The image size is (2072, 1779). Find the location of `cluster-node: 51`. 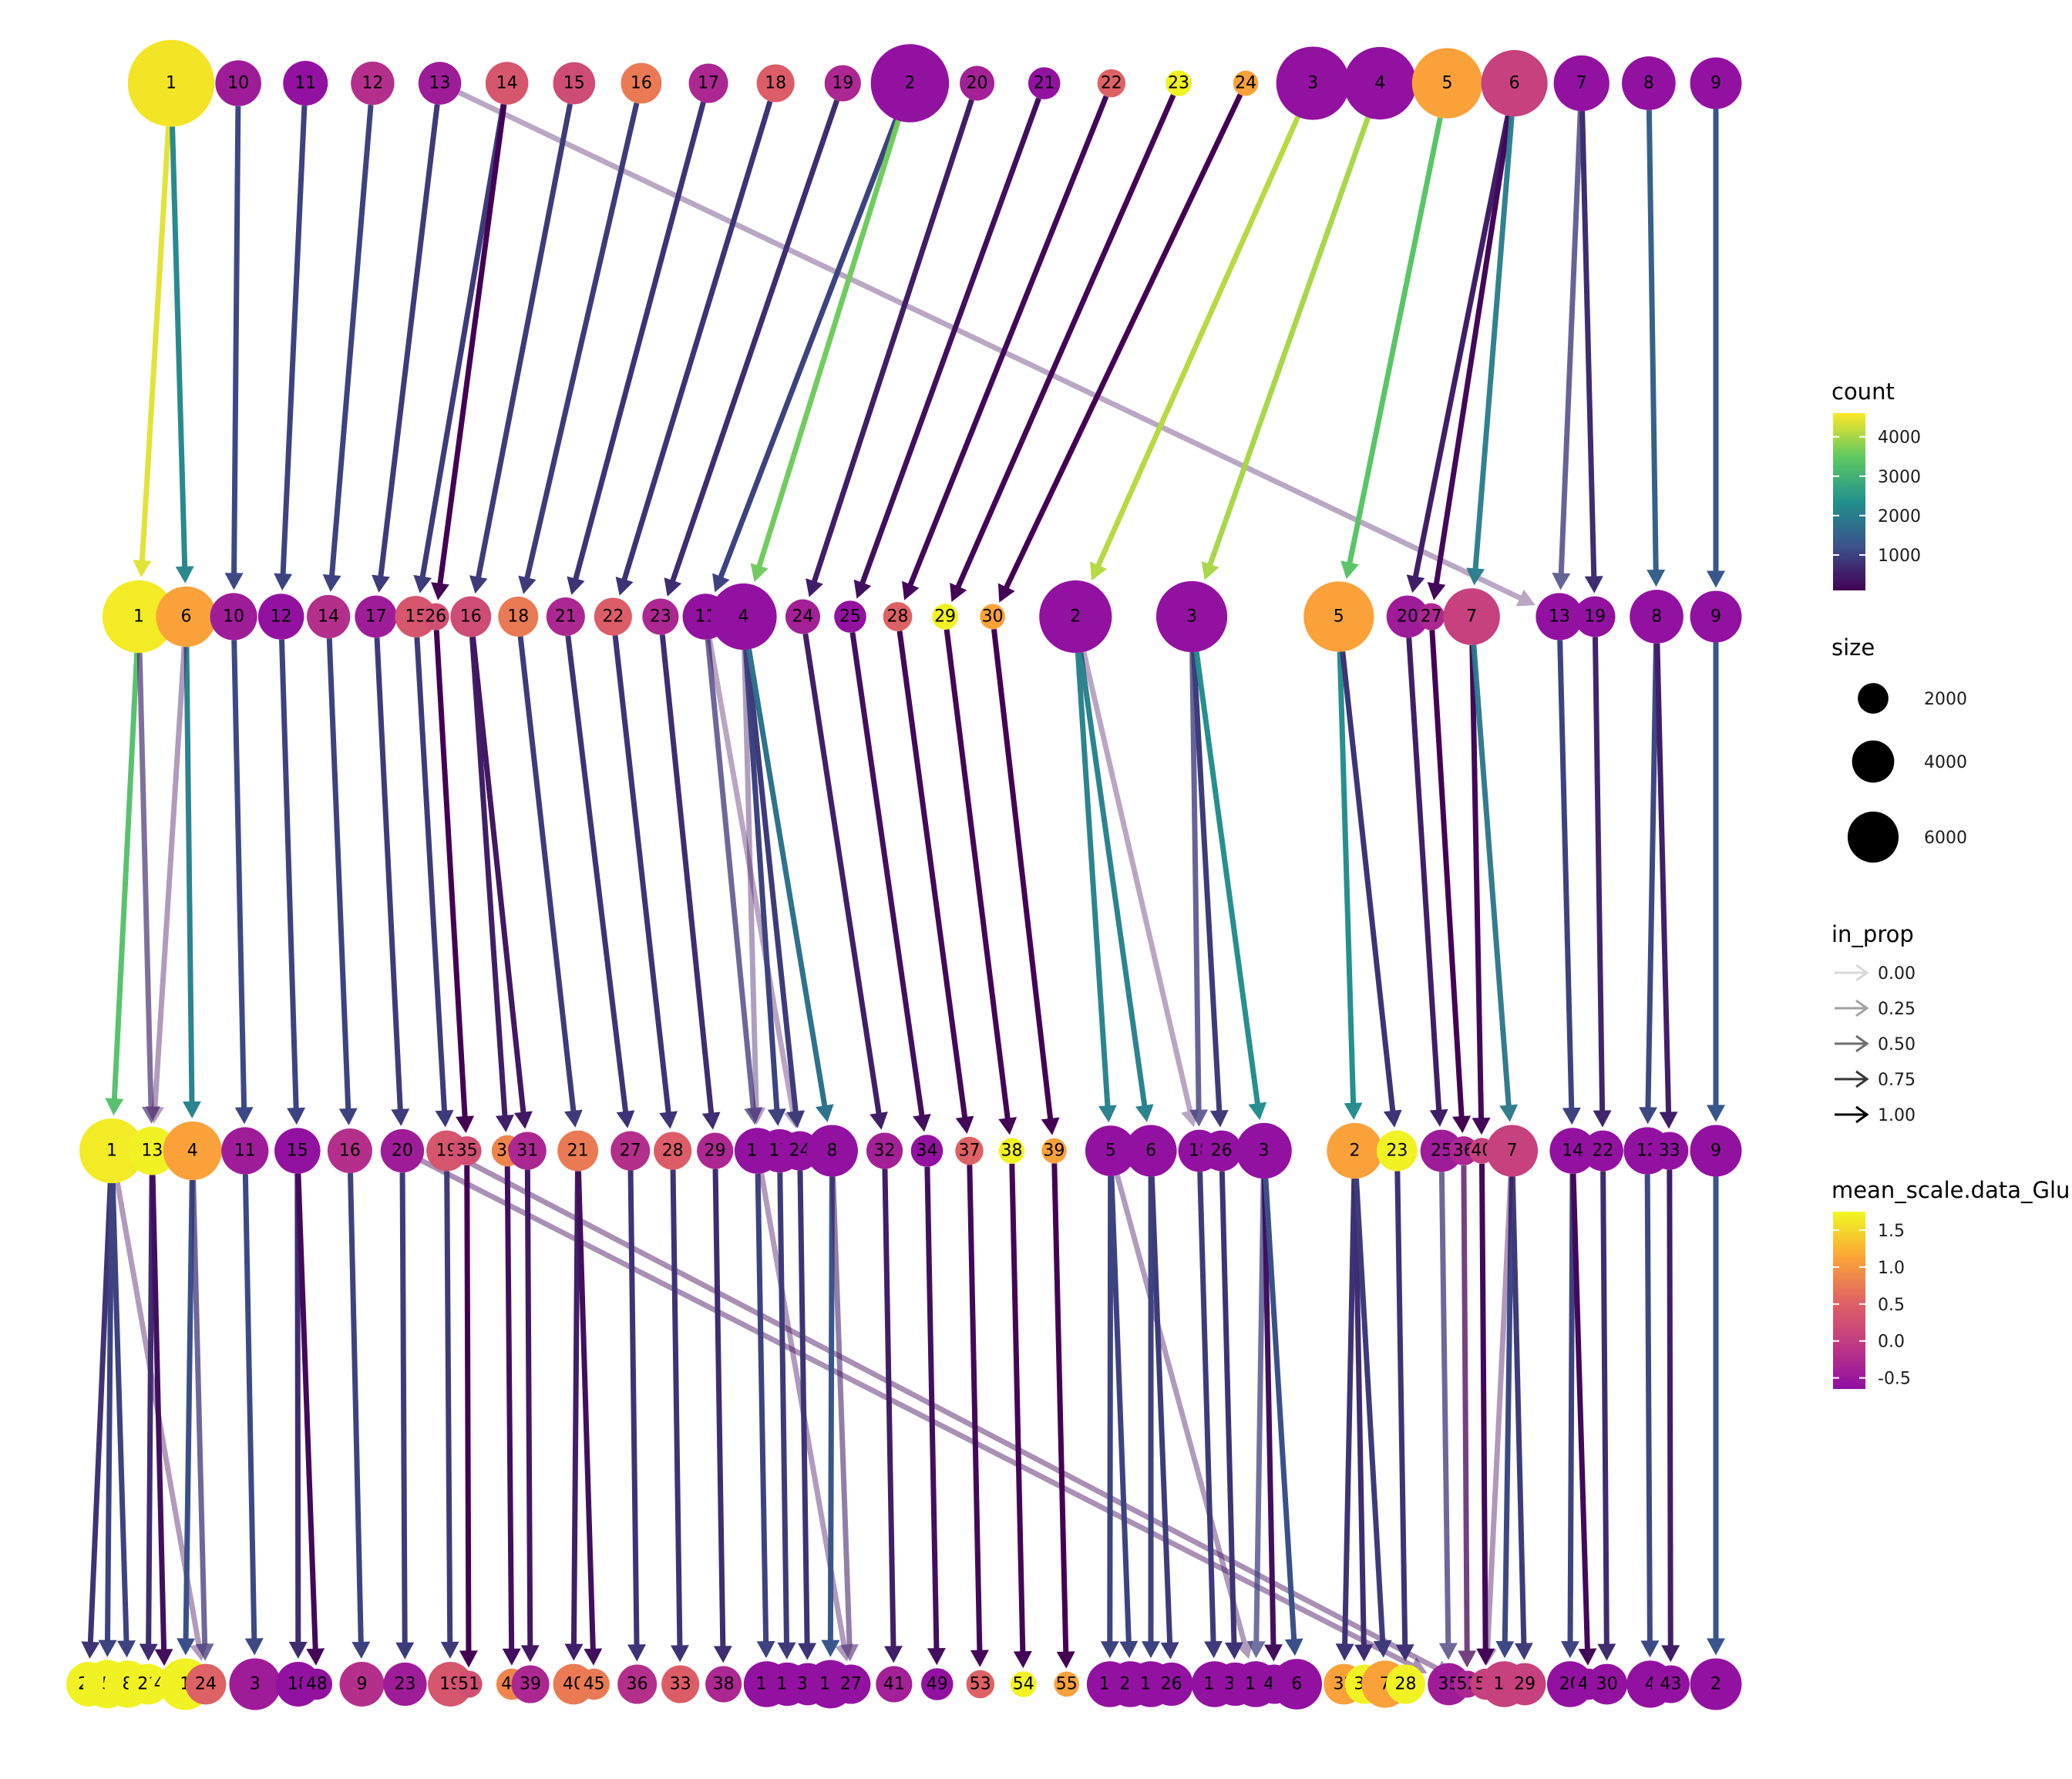

cluster-node: 51 is located at coordinates (470, 1683).